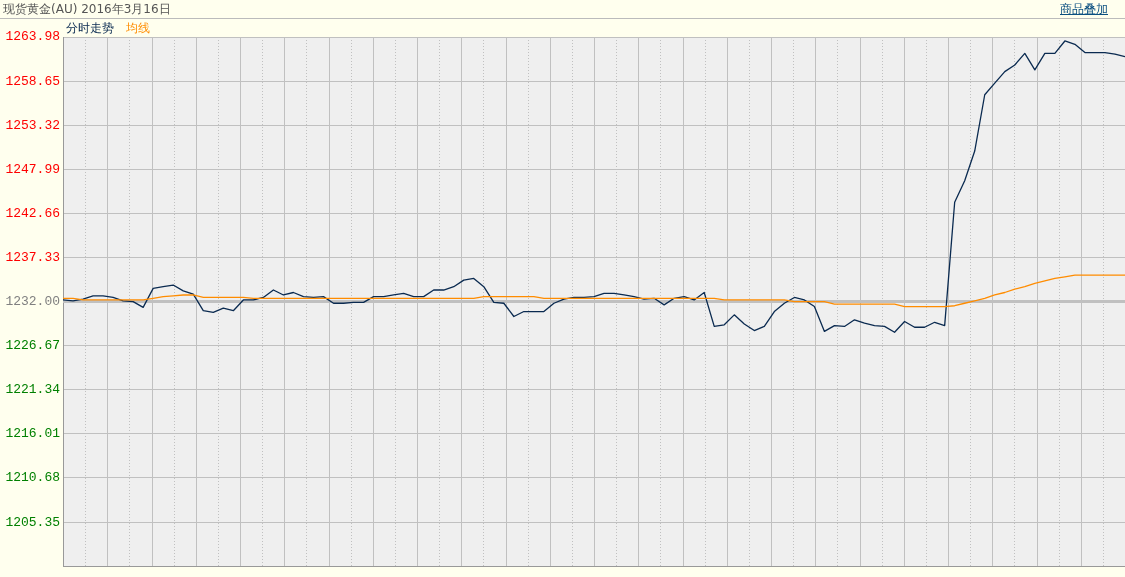 This screenshot has width=1125, height=577. Describe the element at coordinates (32, 346) in the screenshot. I see `y-tick-label: 1226.67` at that location.